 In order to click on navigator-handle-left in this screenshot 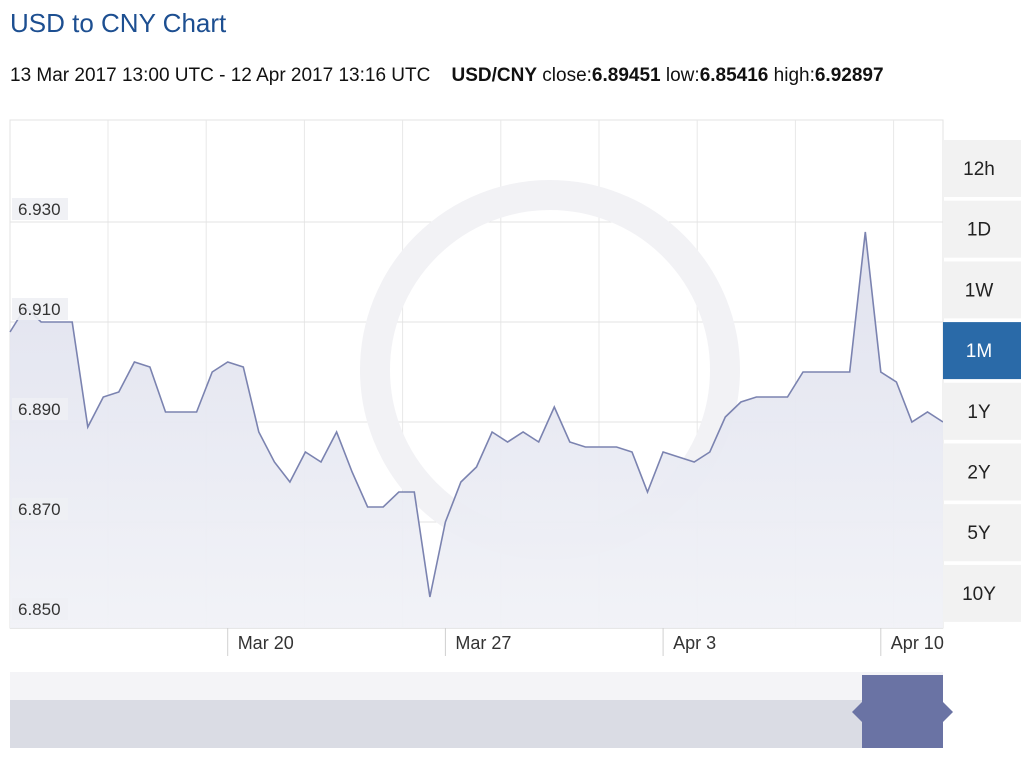, I will do `click(857, 712)`.